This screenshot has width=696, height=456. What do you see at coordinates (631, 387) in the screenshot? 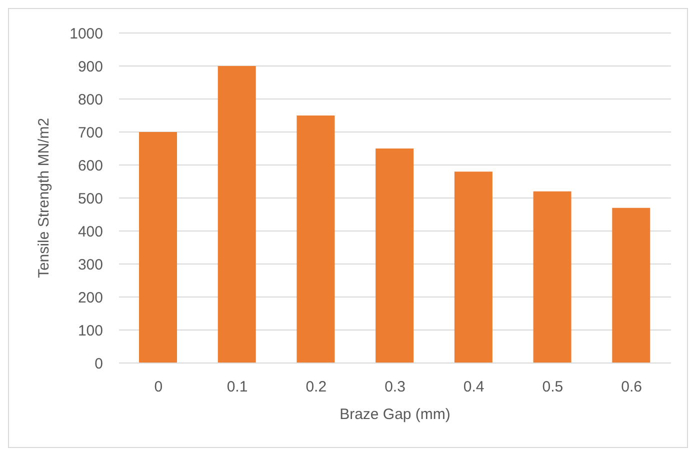
I see `x-tick-label: 0.6` at bounding box center [631, 387].